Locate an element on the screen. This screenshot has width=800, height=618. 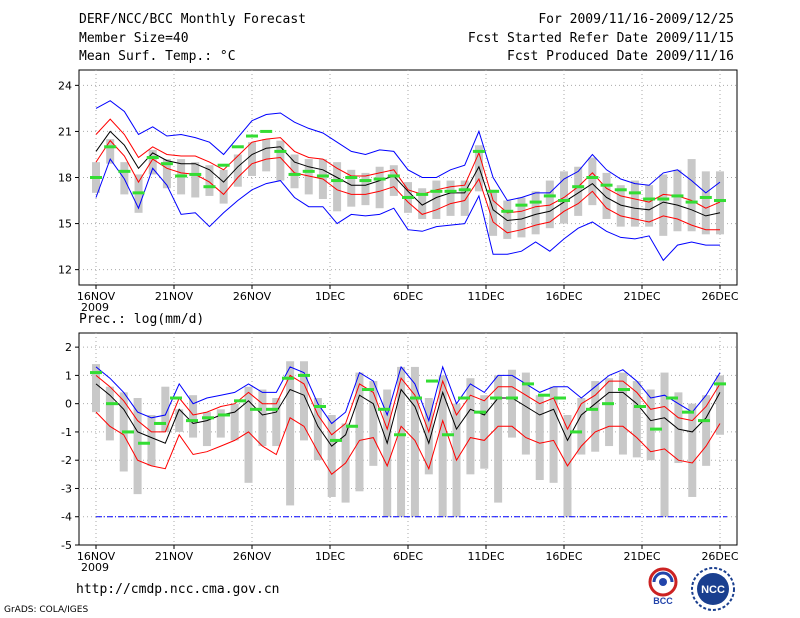
x-tick-label: 26DEC is located at coordinates (719, 556).